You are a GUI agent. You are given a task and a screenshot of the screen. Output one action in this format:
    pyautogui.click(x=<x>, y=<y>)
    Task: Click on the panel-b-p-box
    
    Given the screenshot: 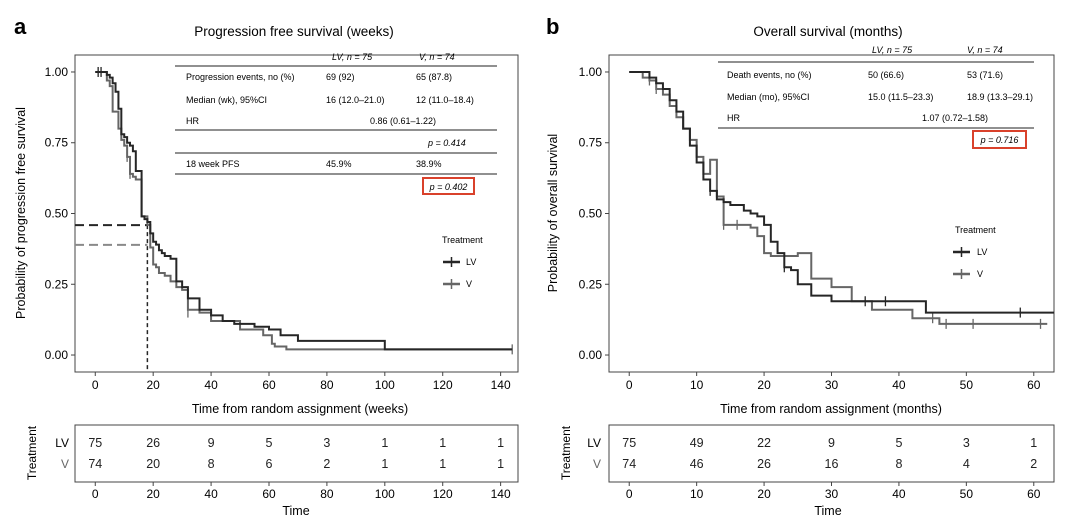 What is the action you would take?
    pyautogui.click(x=999, y=139)
    